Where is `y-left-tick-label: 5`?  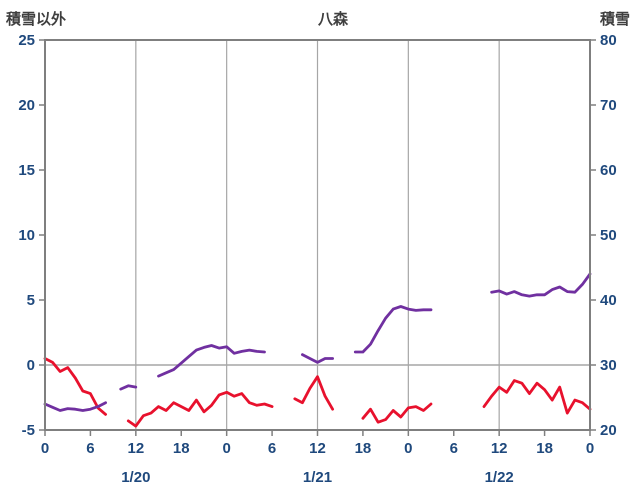 y-left-tick-label: 5 is located at coordinates (31, 300).